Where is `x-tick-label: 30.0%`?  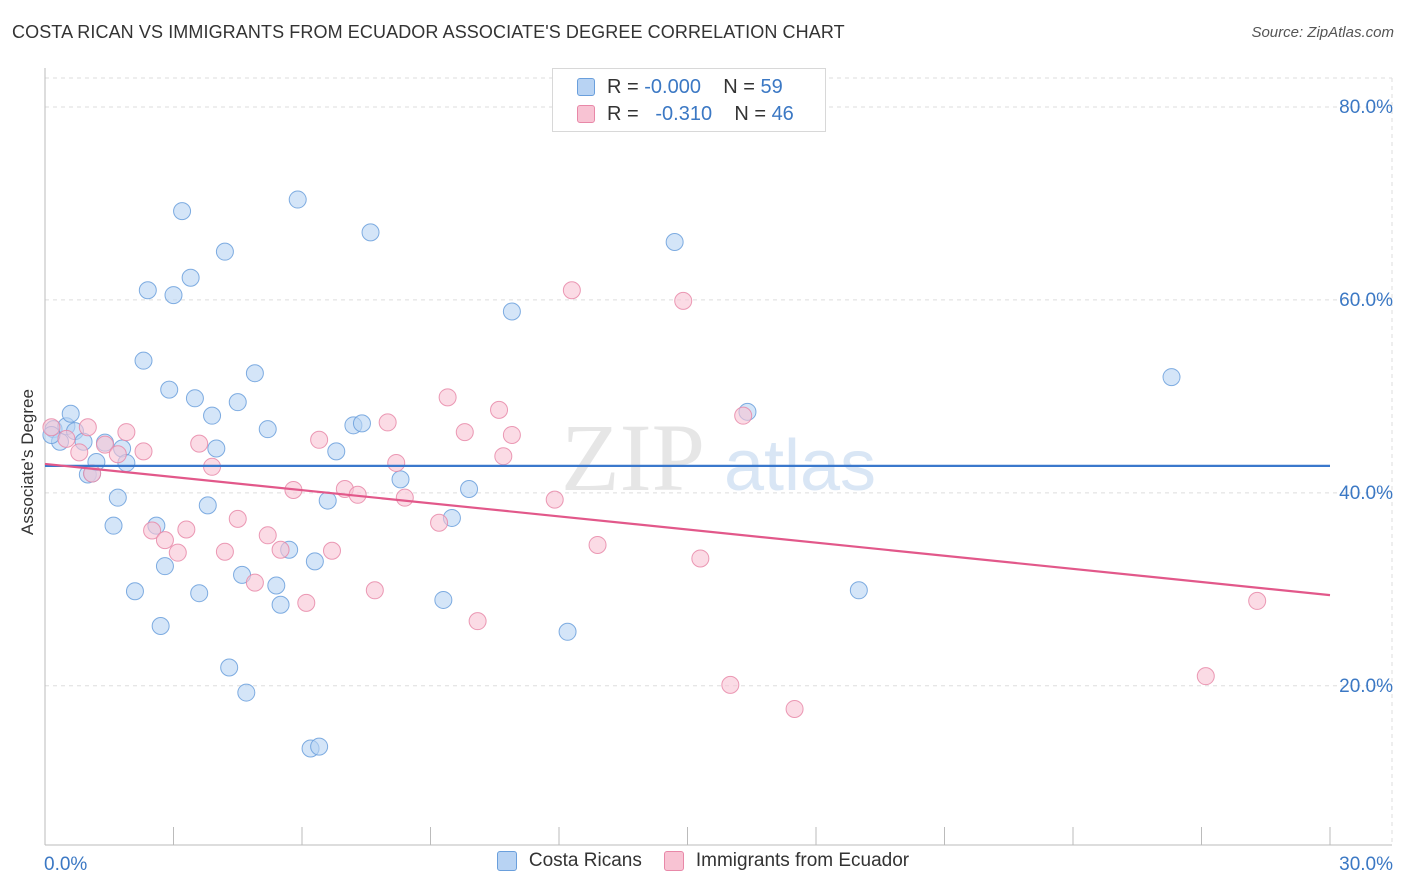
x-tick-label: 30.0% is located at coordinates (1366, 864).